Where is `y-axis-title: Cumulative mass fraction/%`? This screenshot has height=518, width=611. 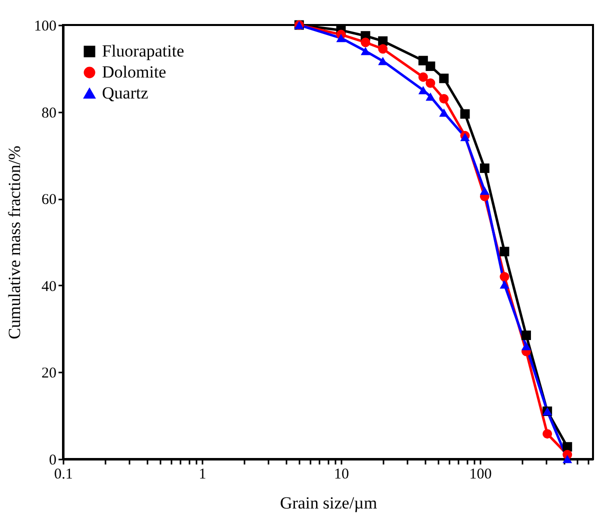 y-axis-title: Cumulative mass fraction/% is located at coordinates (14, 243).